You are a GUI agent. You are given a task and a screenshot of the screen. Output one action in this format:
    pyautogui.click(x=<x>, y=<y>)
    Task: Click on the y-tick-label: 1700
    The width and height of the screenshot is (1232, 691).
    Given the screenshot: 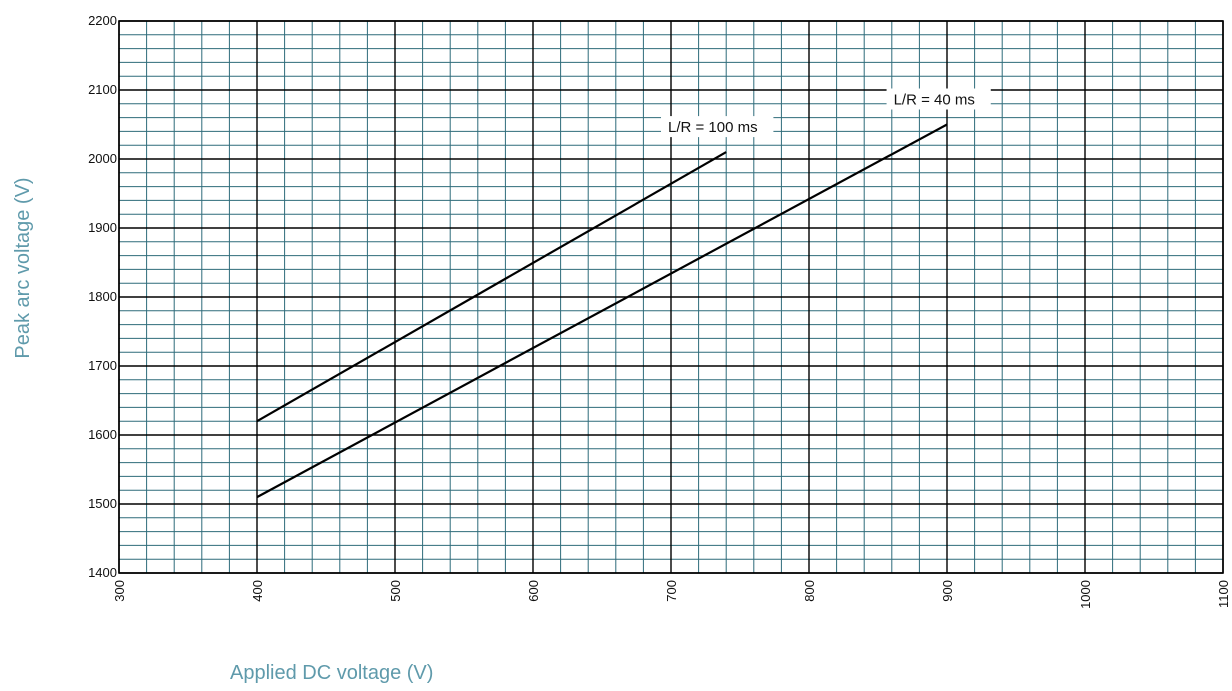 What is the action you would take?
    pyautogui.click(x=102, y=365)
    